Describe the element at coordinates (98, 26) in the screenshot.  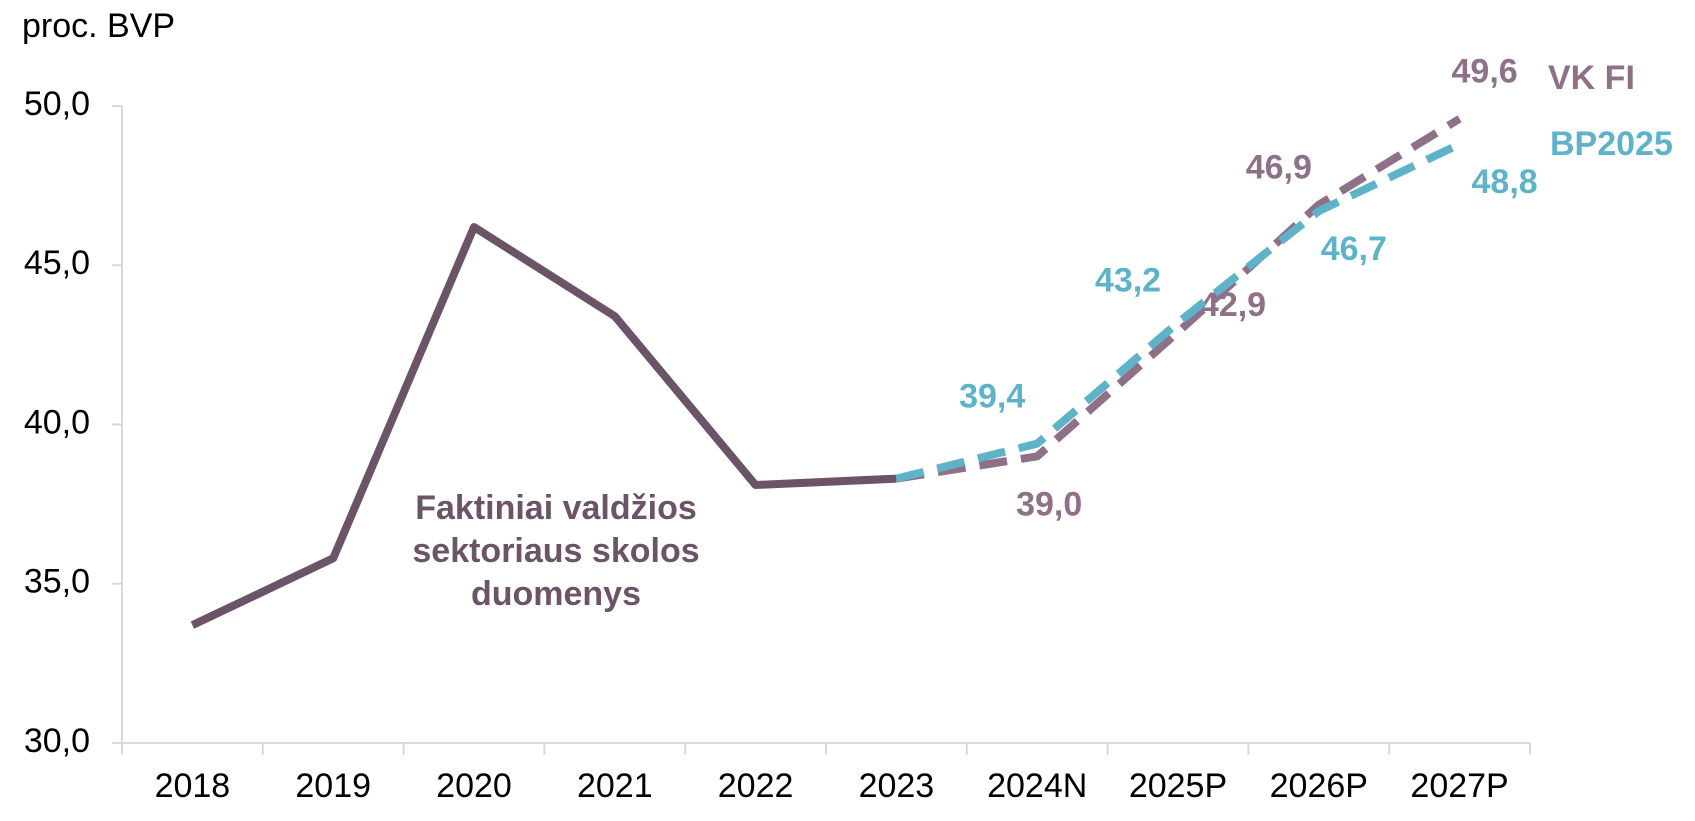
I see `y-axis-label: proc. BVP` at that location.